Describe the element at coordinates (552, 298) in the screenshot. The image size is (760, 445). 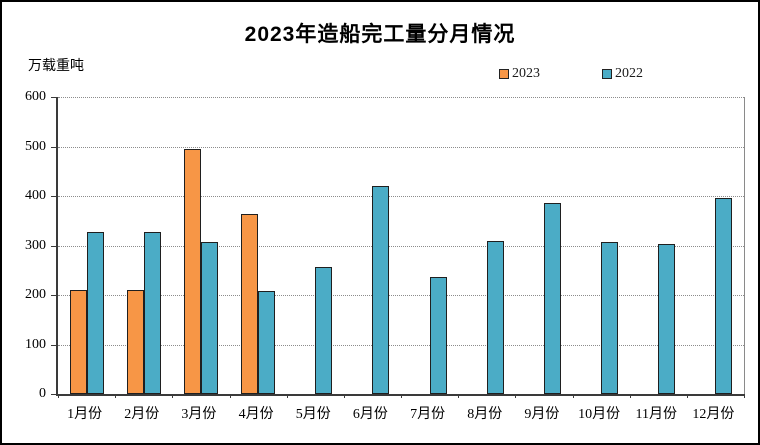
I see `bar-2022-9月份` at that location.